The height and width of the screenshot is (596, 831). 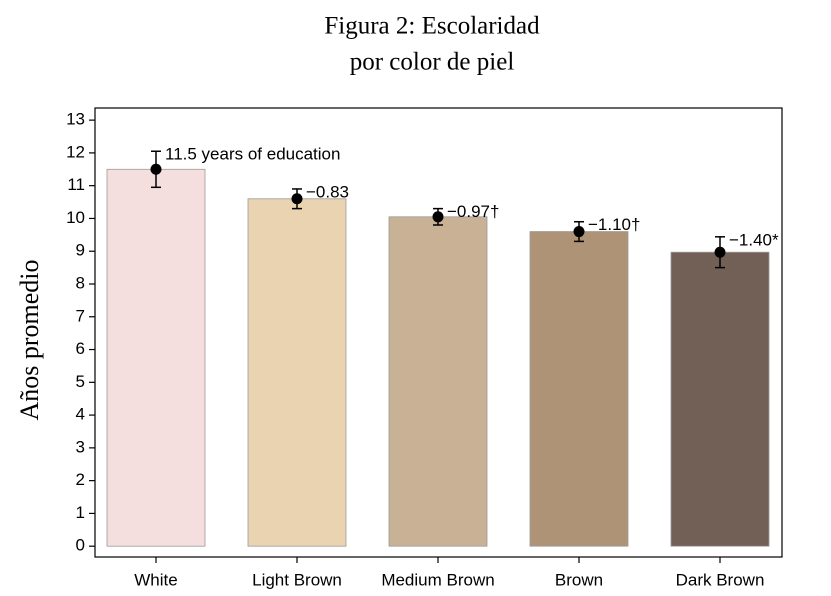 I want to click on y-tick-label: 1, so click(x=80, y=512).